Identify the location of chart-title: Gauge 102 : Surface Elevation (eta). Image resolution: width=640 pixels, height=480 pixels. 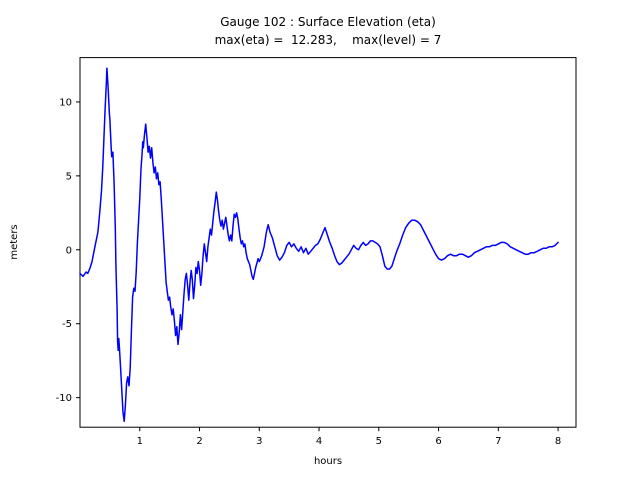
(328, 22).